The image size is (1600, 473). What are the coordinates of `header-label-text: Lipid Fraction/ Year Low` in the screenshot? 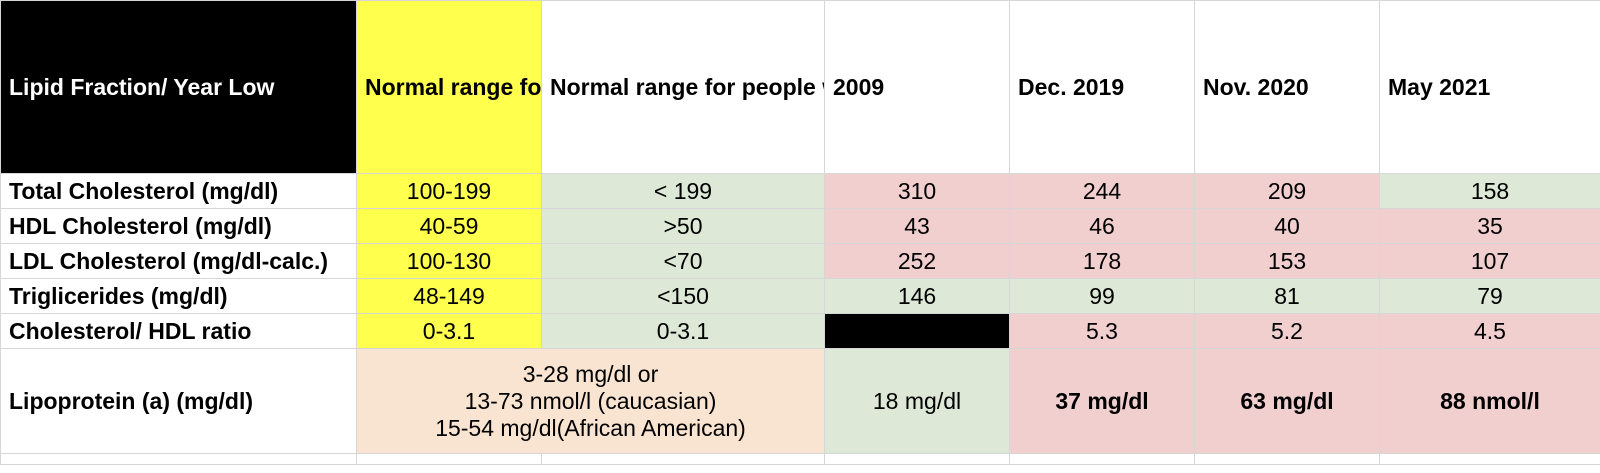 It's located at (142, 86).